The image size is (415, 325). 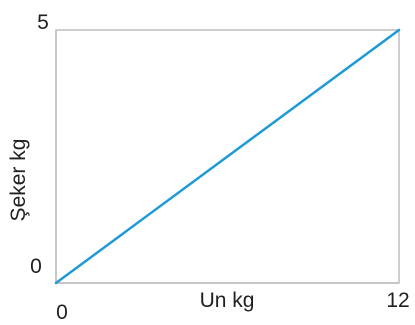 I want to click on x-tick-label-right: 12, so click(x=397, y=300).